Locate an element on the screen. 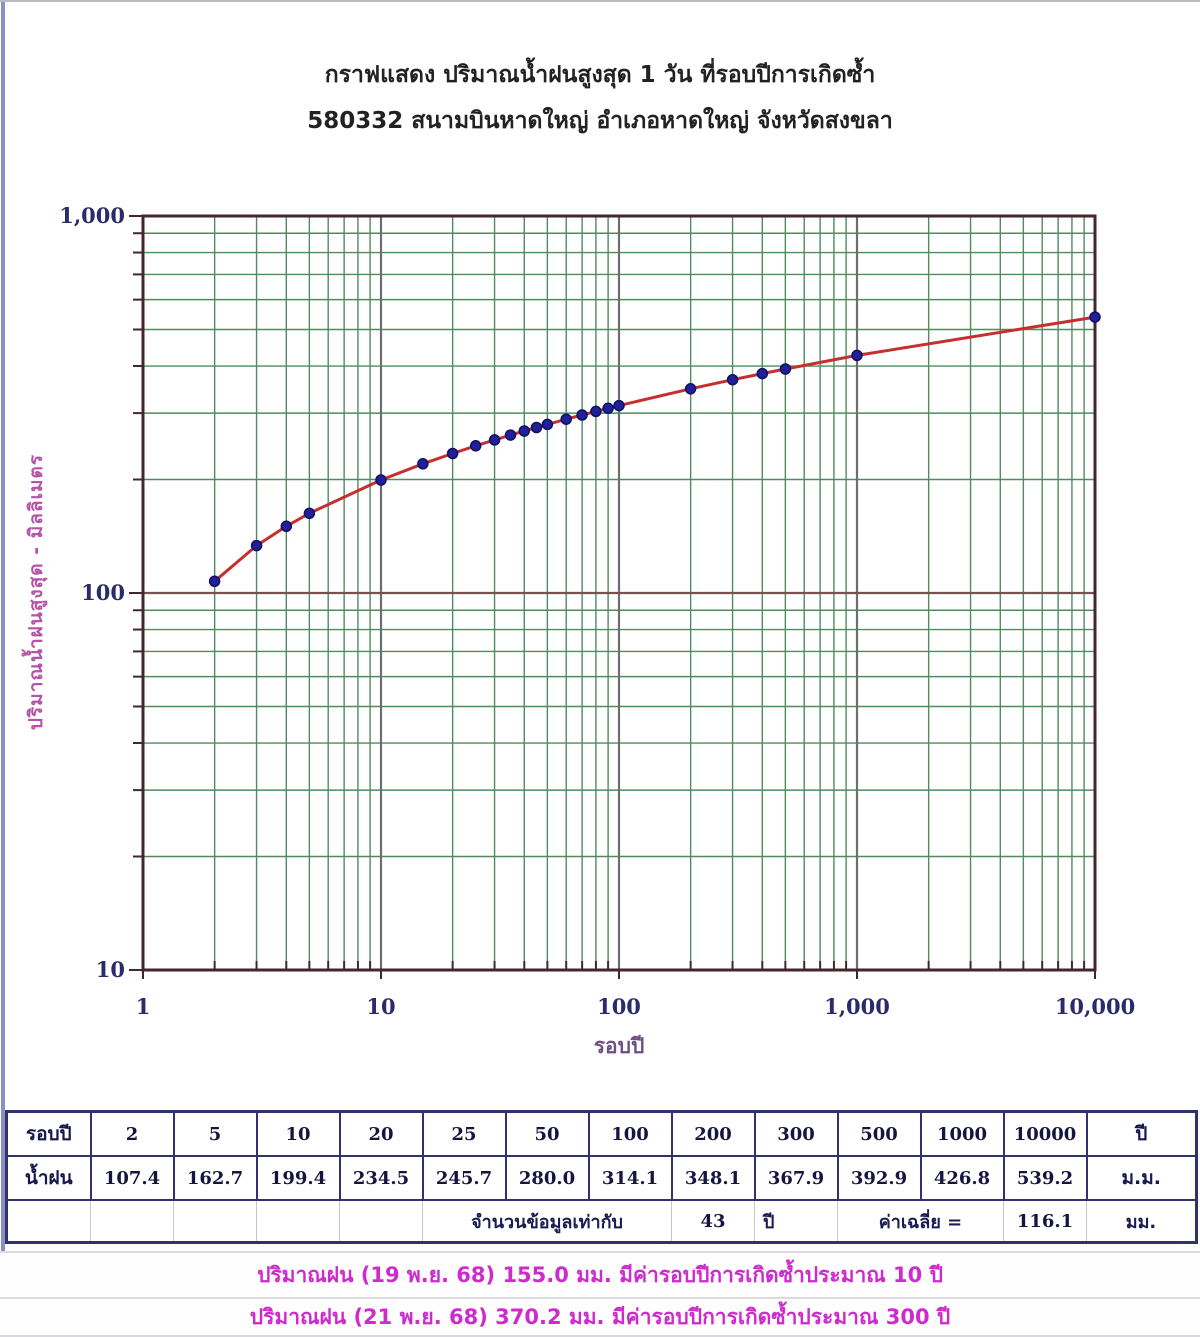 The width and height of the screenshot is (1200, 1337). table-cell: 280.0 is located at coordinates (547, 1178).